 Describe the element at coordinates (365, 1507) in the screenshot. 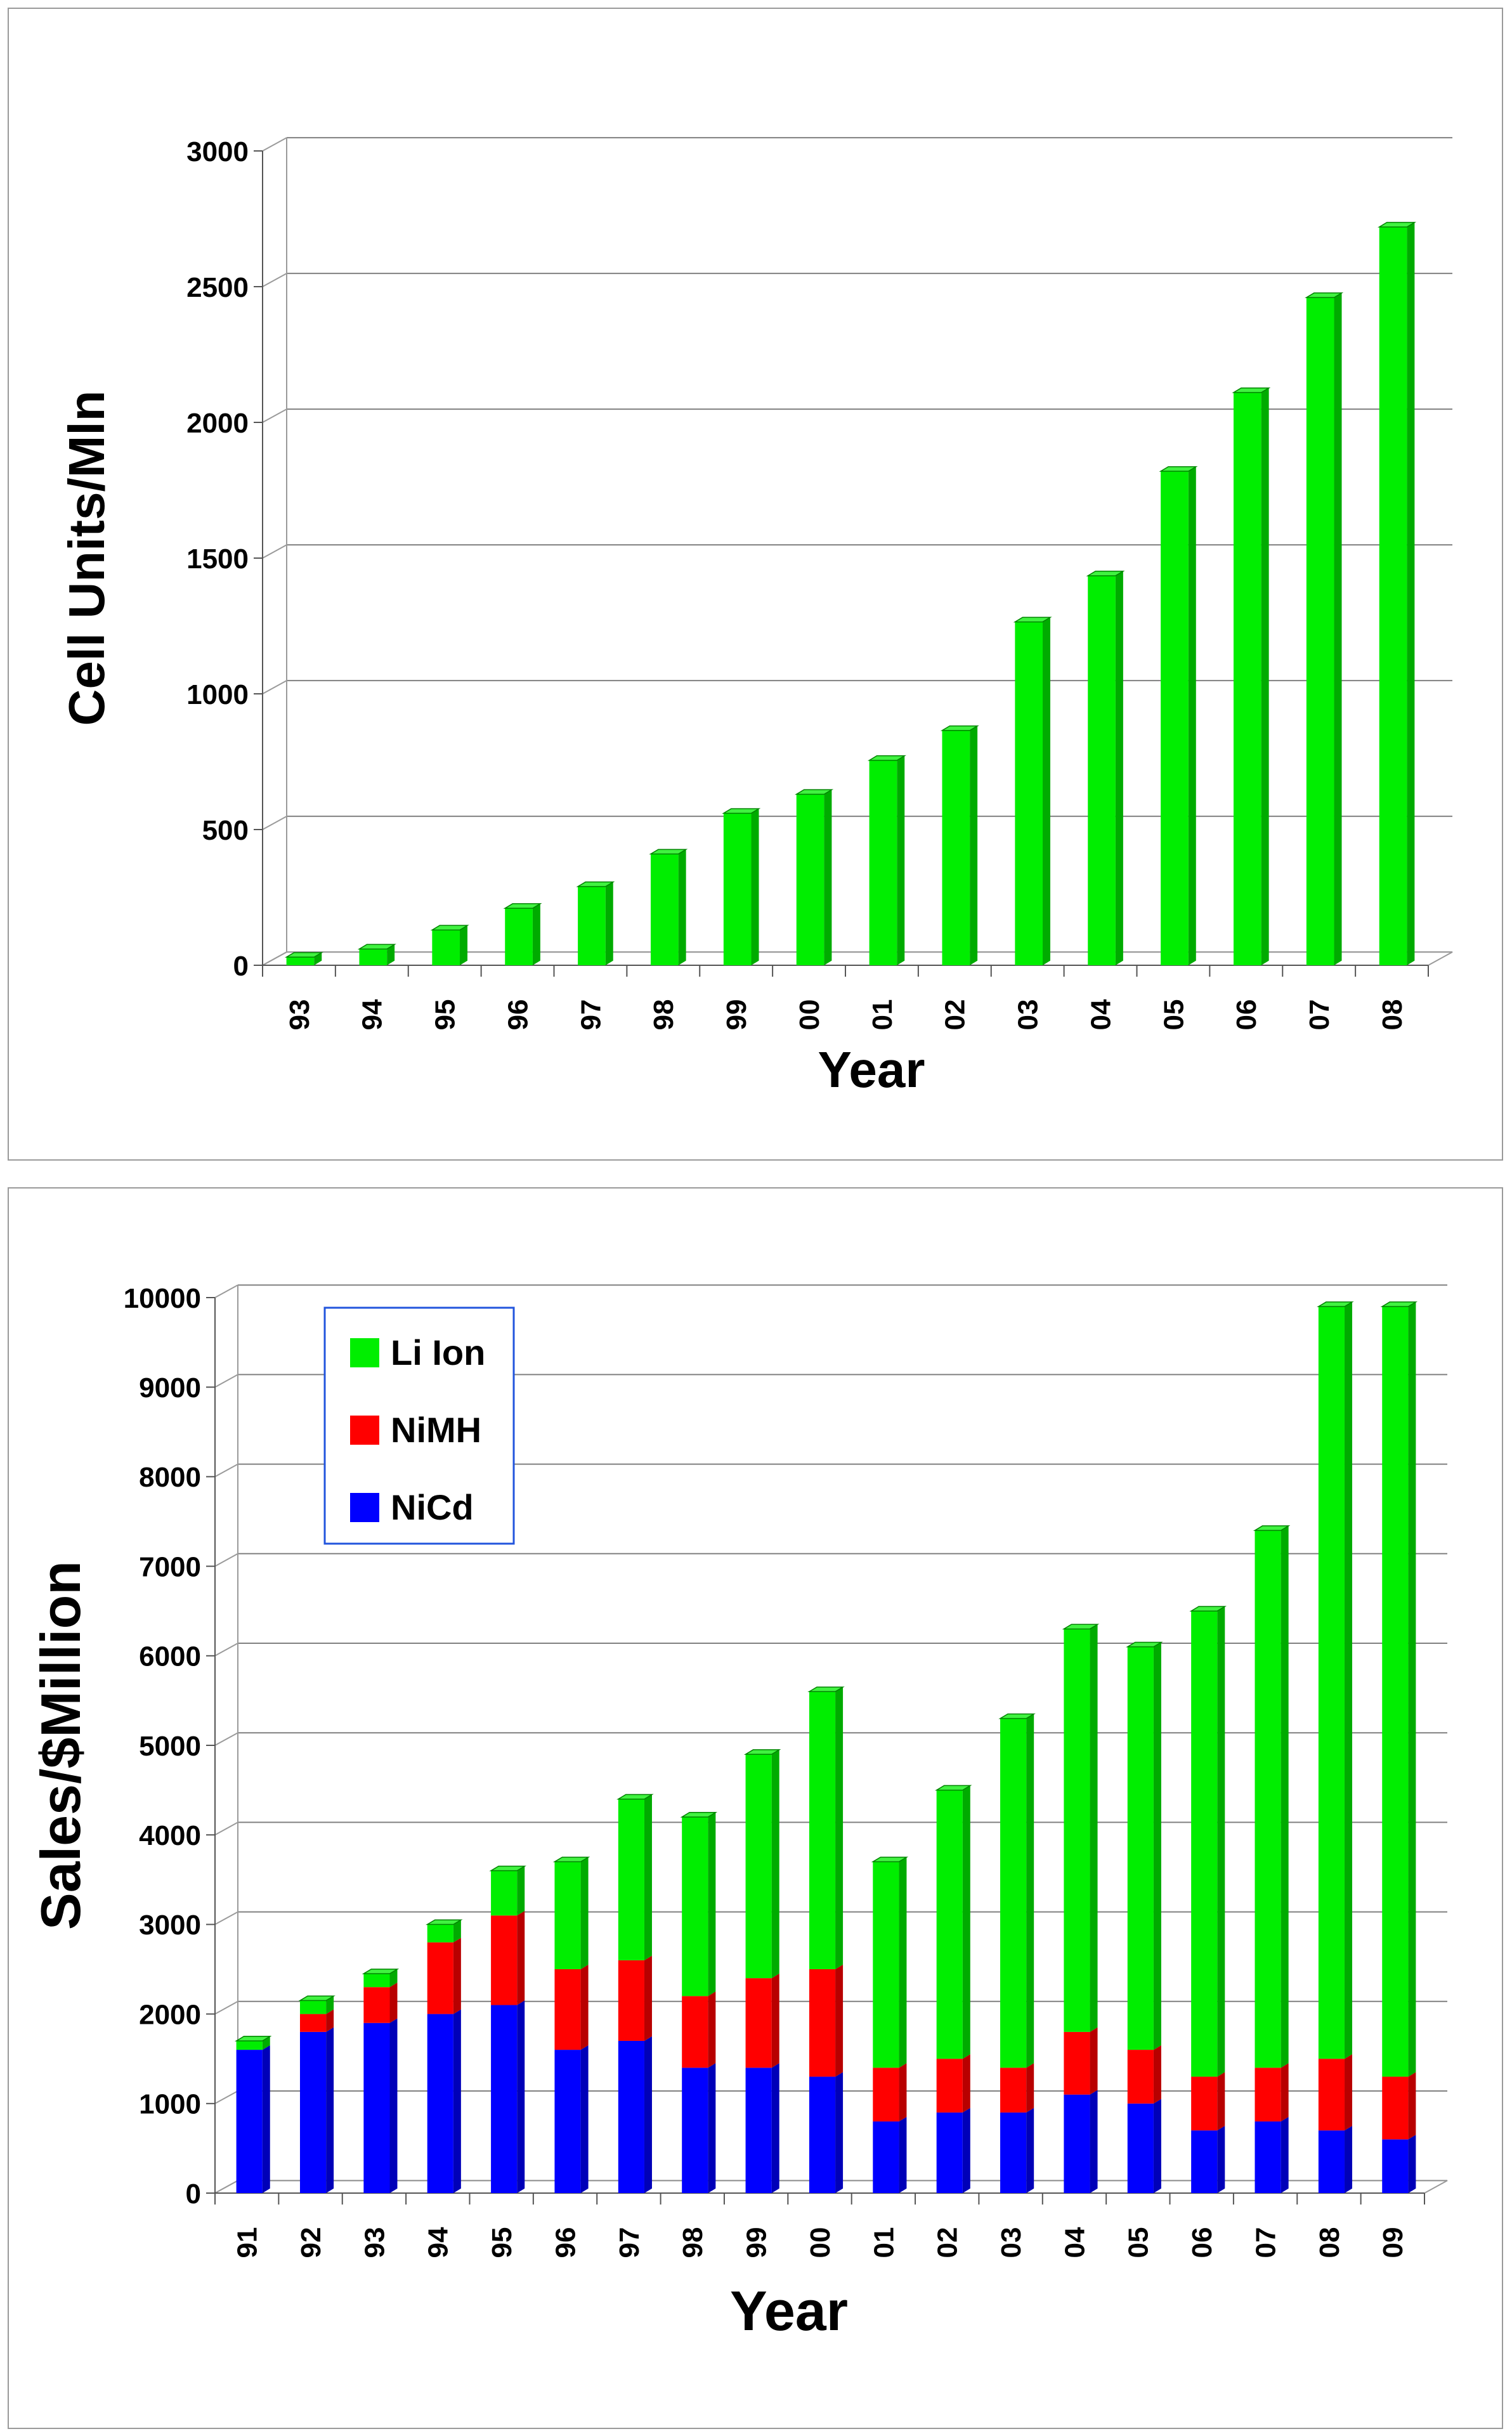

I see `legend-swatch` at that location.